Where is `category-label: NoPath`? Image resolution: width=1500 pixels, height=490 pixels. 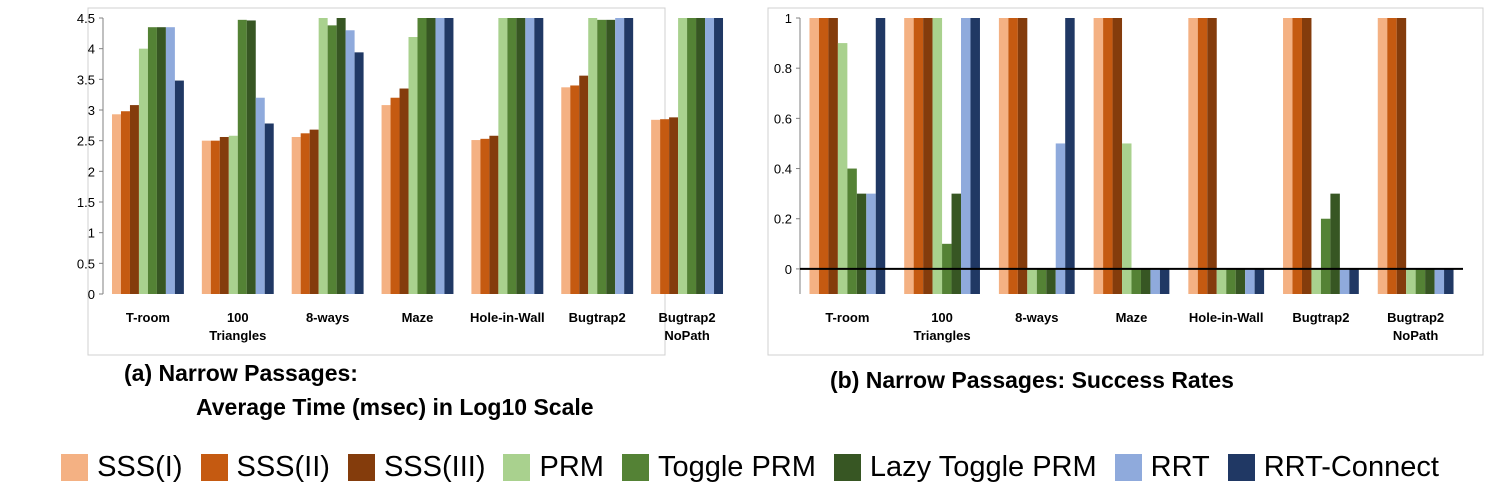 category-label: NoPath is located at coordinates (687, 335).